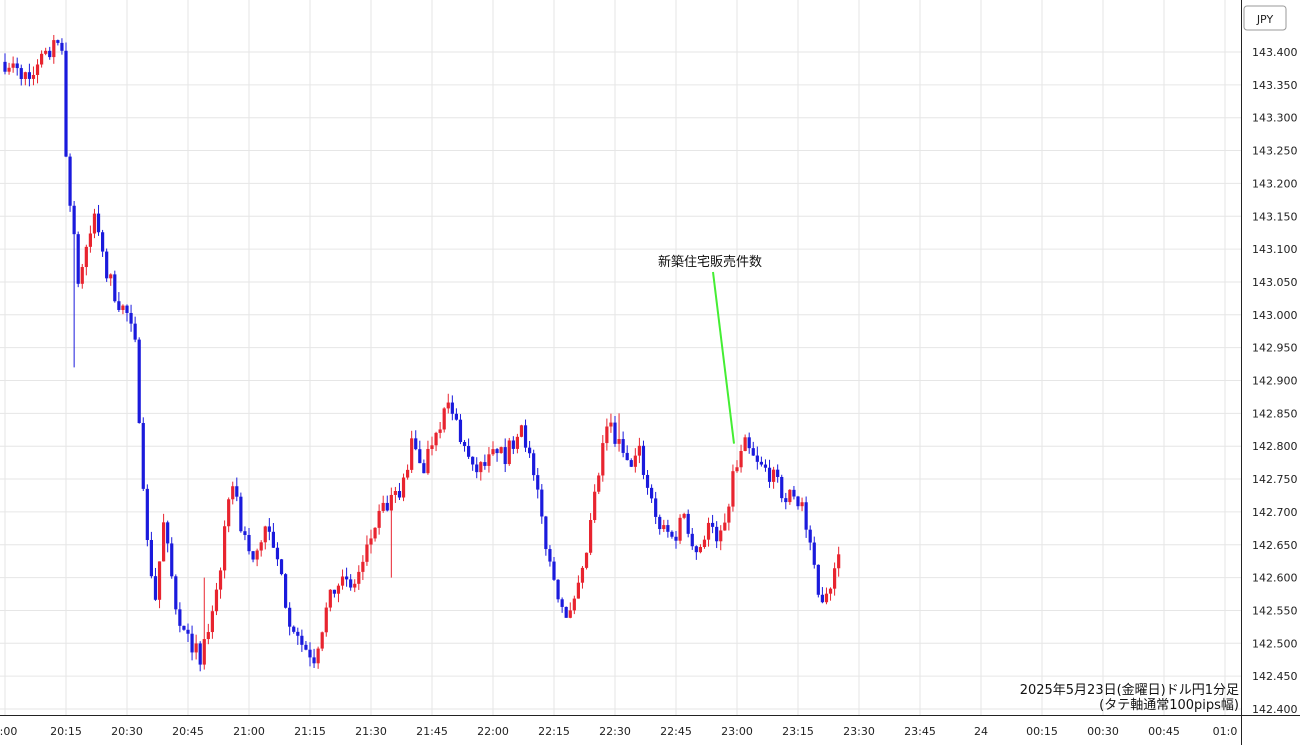  Describe the element at coordinates (8, 731) in the screenshot. I see `time-tick-label: 0:00` at that location.